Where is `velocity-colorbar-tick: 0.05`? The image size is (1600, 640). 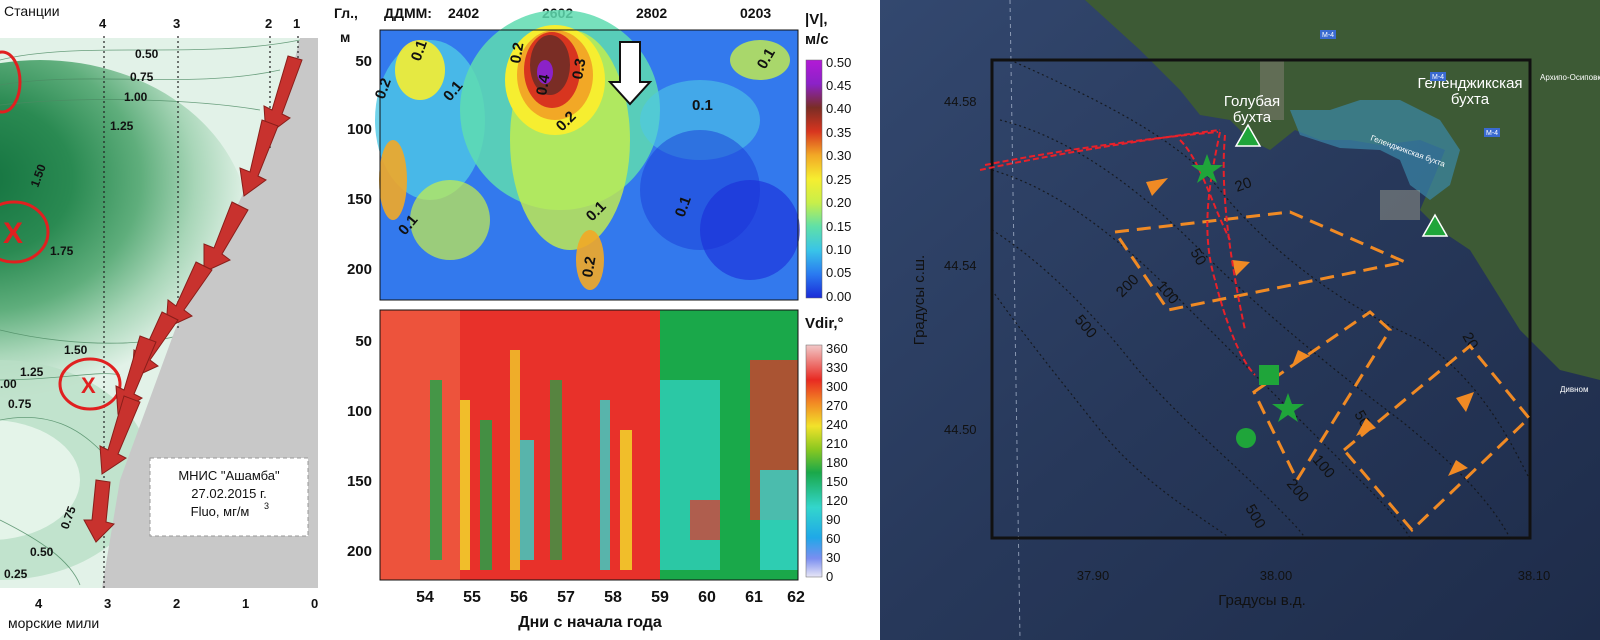
velocity-colorbar-tick: 0.05 is located at coordinates (838, 272).